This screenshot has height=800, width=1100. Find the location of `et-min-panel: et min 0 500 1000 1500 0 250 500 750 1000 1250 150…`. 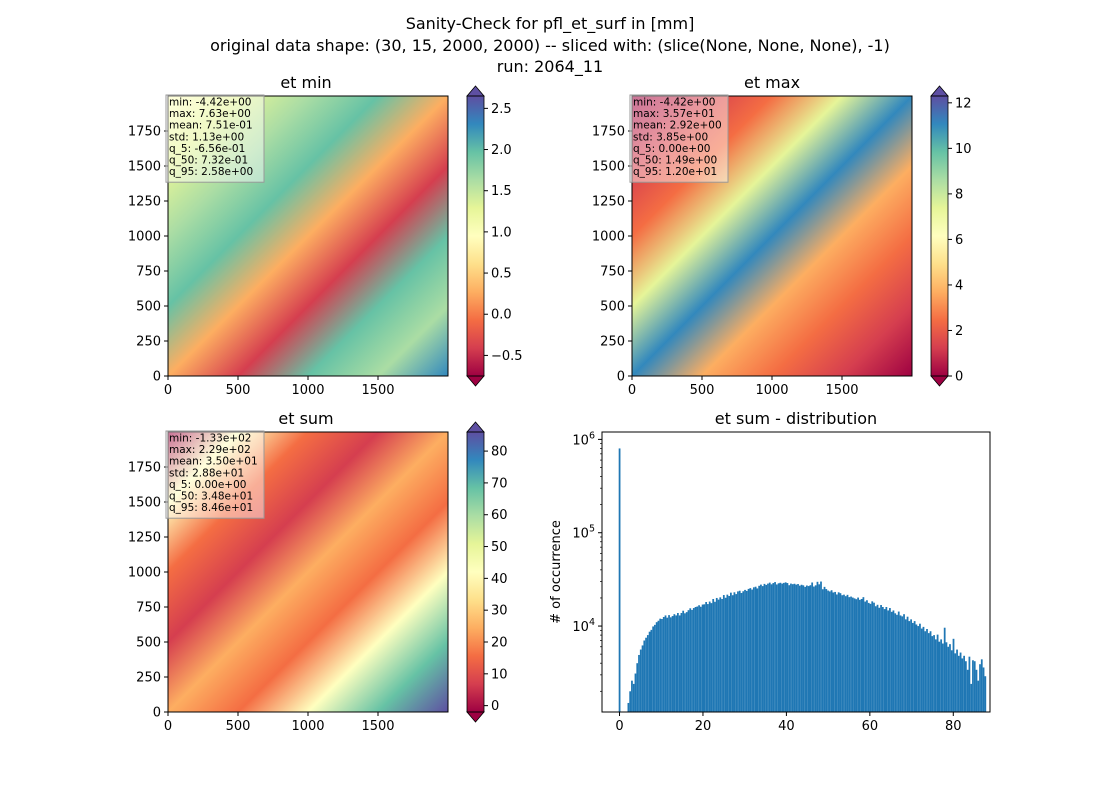

et-min-panel: et min 0 500 1000 1500 0 250 500 750 1000 1250 150… is located at coordinates (325, 235).